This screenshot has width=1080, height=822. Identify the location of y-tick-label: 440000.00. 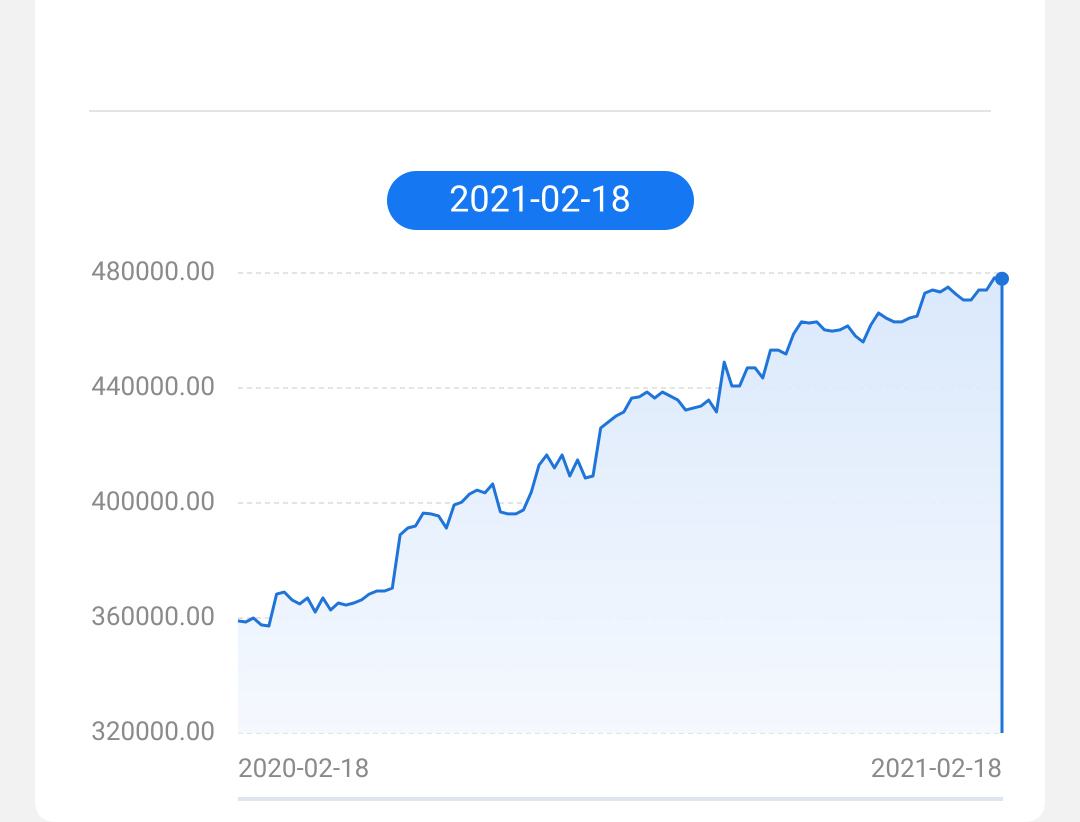
(153, 387).